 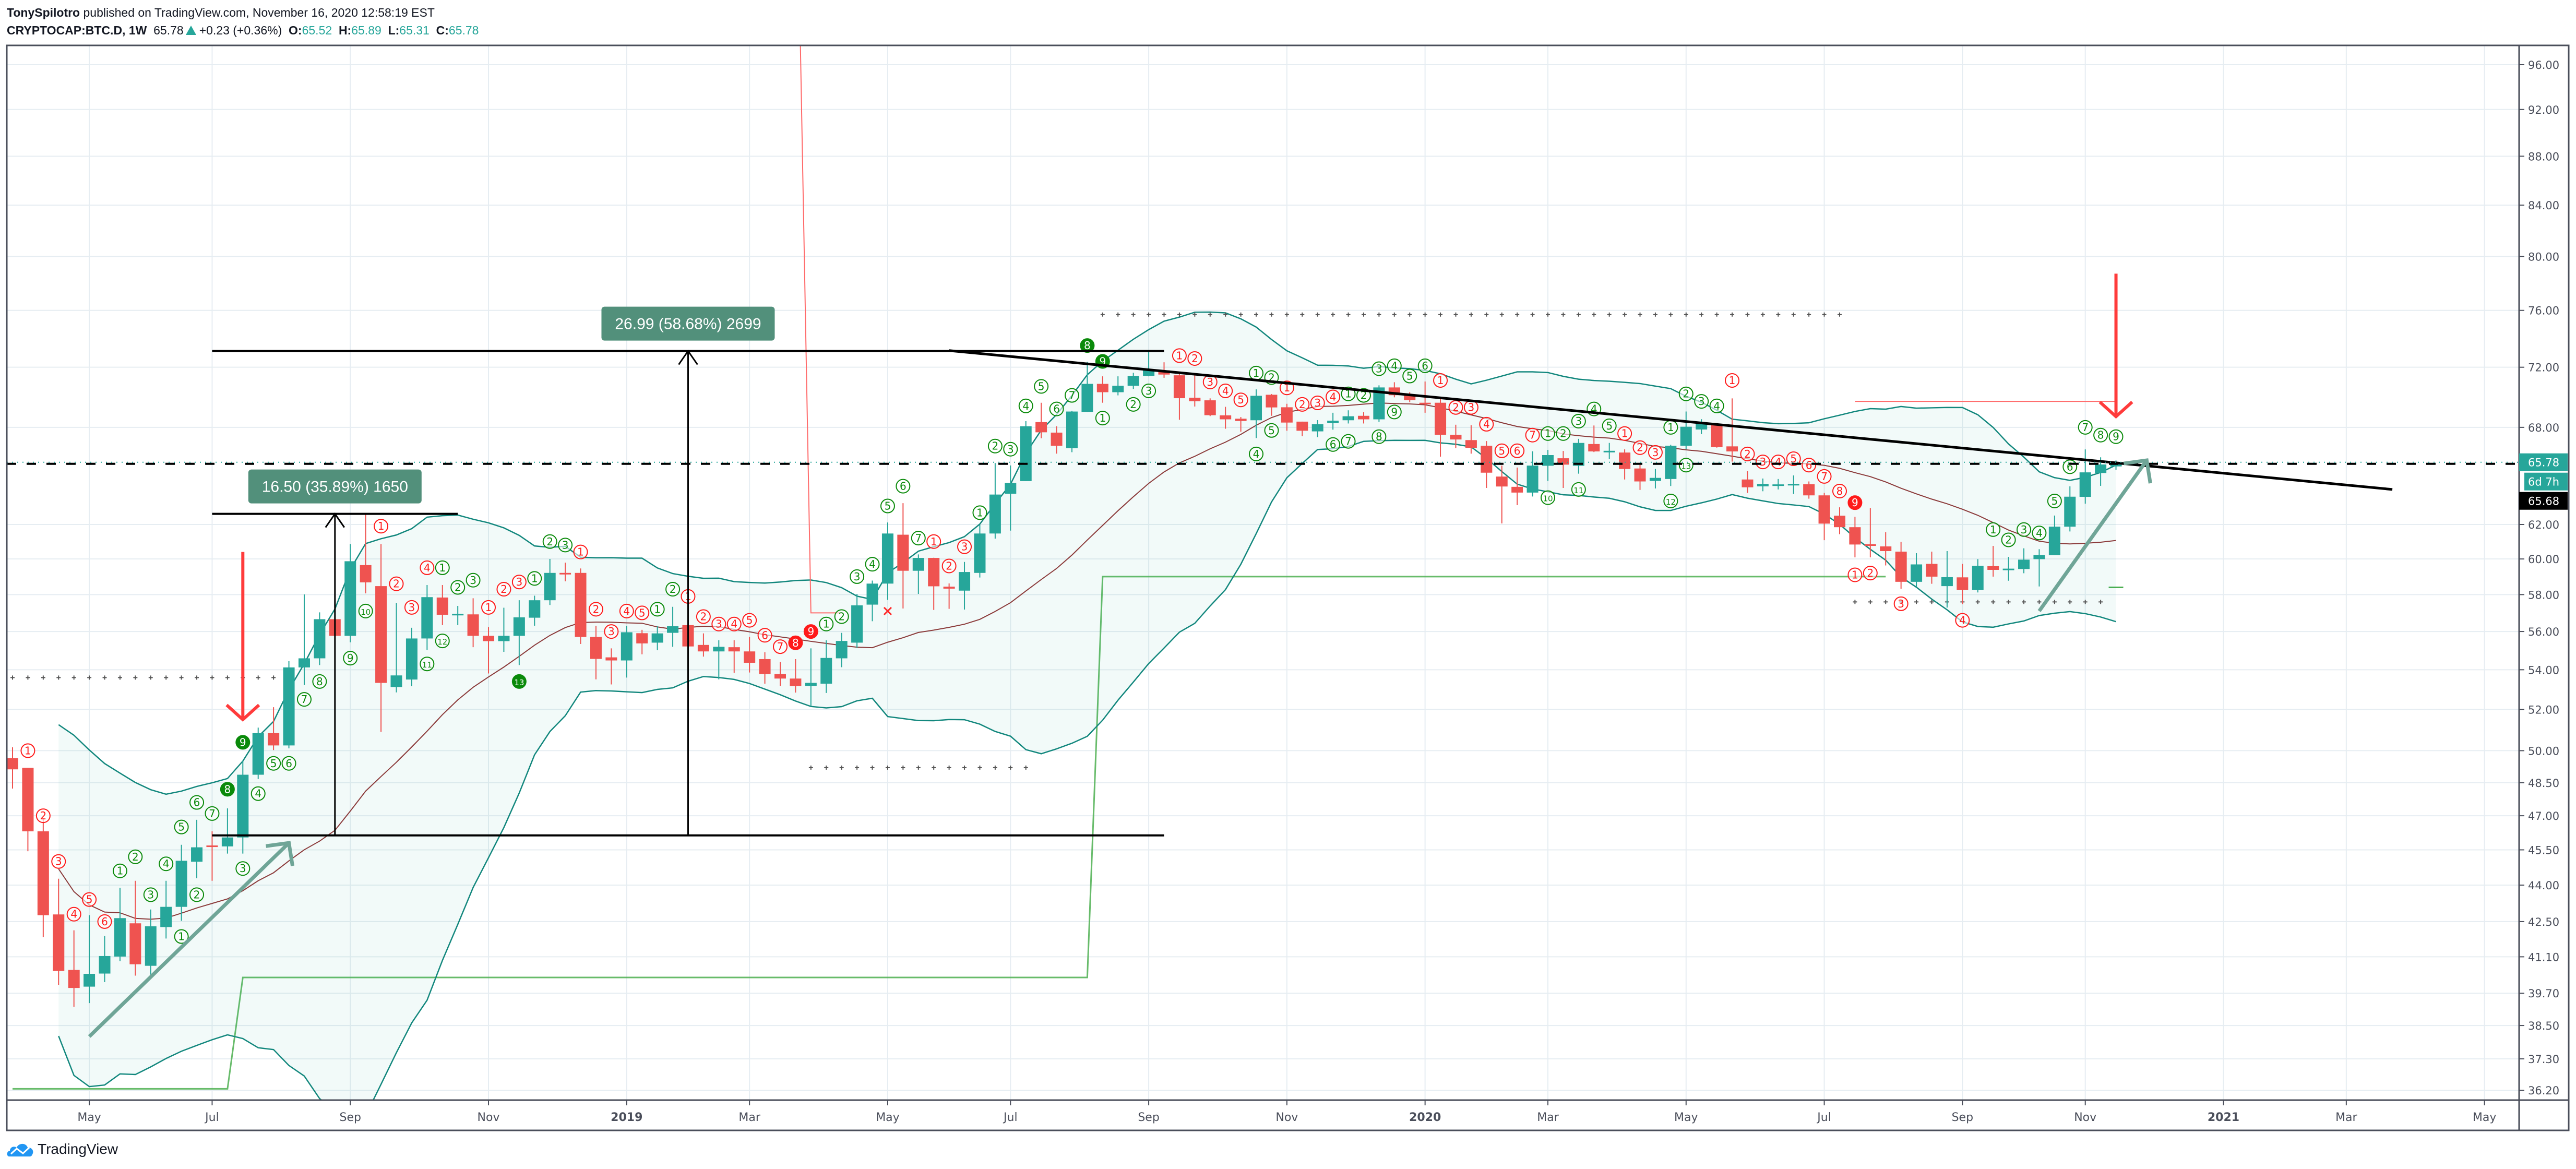 What do you see at coordinates (2543, 957) in the screenshot?
I see `price-tick-label: 41.10` at bounding box center [2543, 957].